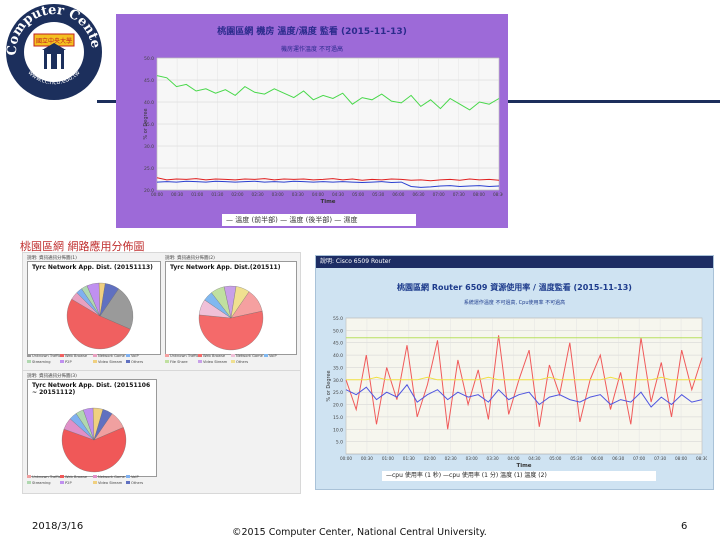  I want to click on y-tick-label: 30.0, so click(338, 381).